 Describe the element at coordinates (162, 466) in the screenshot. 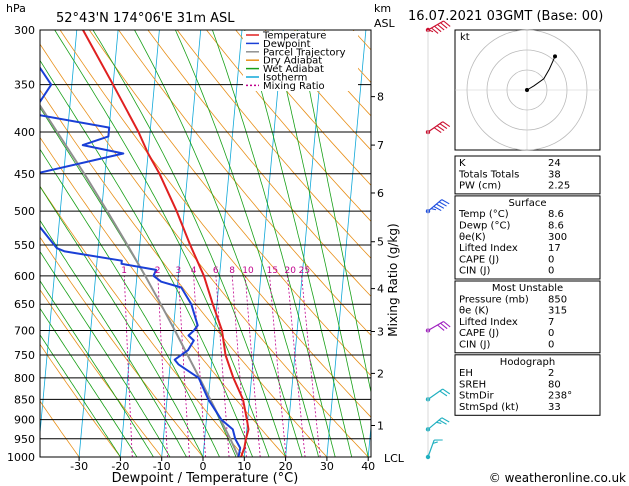

I see `temperature-tick-label: -10` at that location.